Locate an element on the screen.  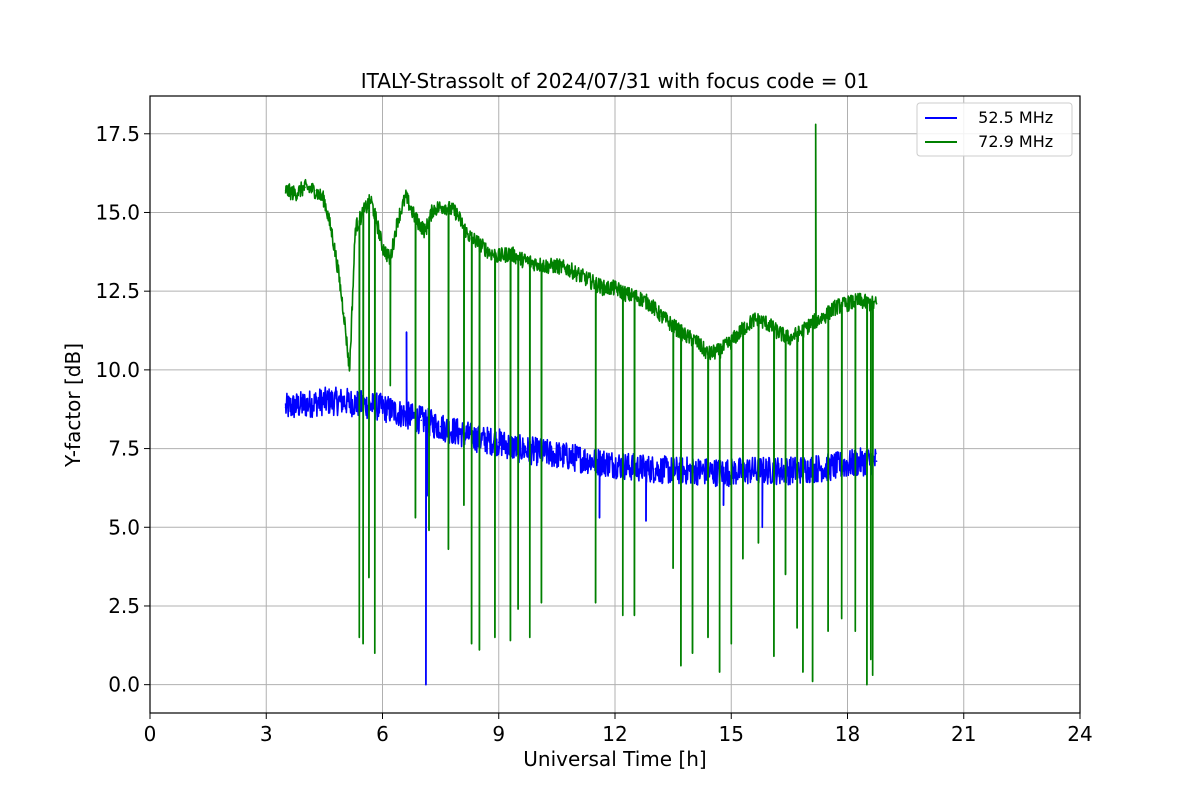
y-tick-label: 5.0 is located at coordinates (124, 527).